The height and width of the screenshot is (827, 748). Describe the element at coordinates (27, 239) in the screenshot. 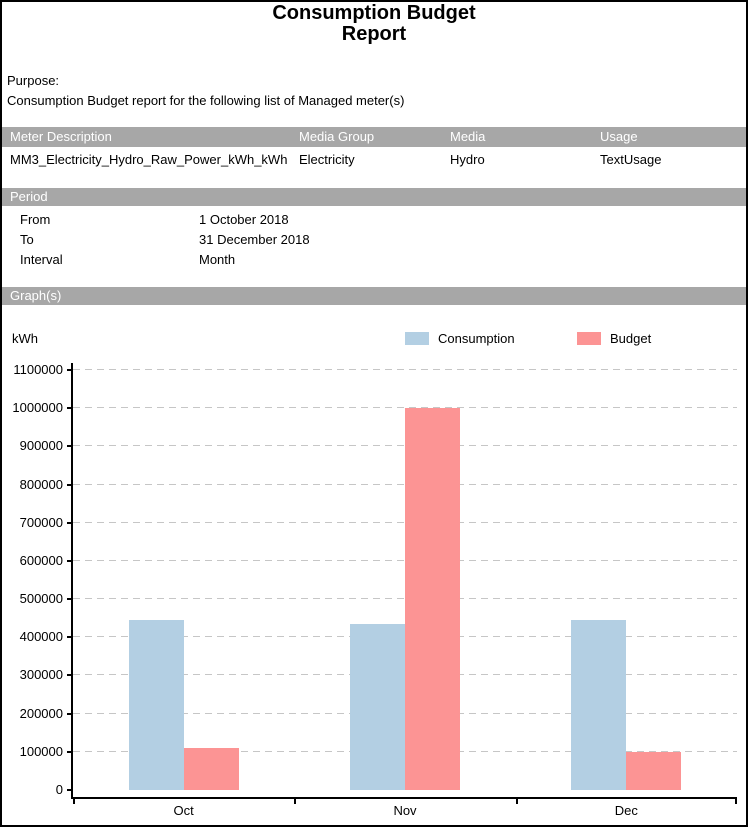

I see `period-to-label: To` at that location.